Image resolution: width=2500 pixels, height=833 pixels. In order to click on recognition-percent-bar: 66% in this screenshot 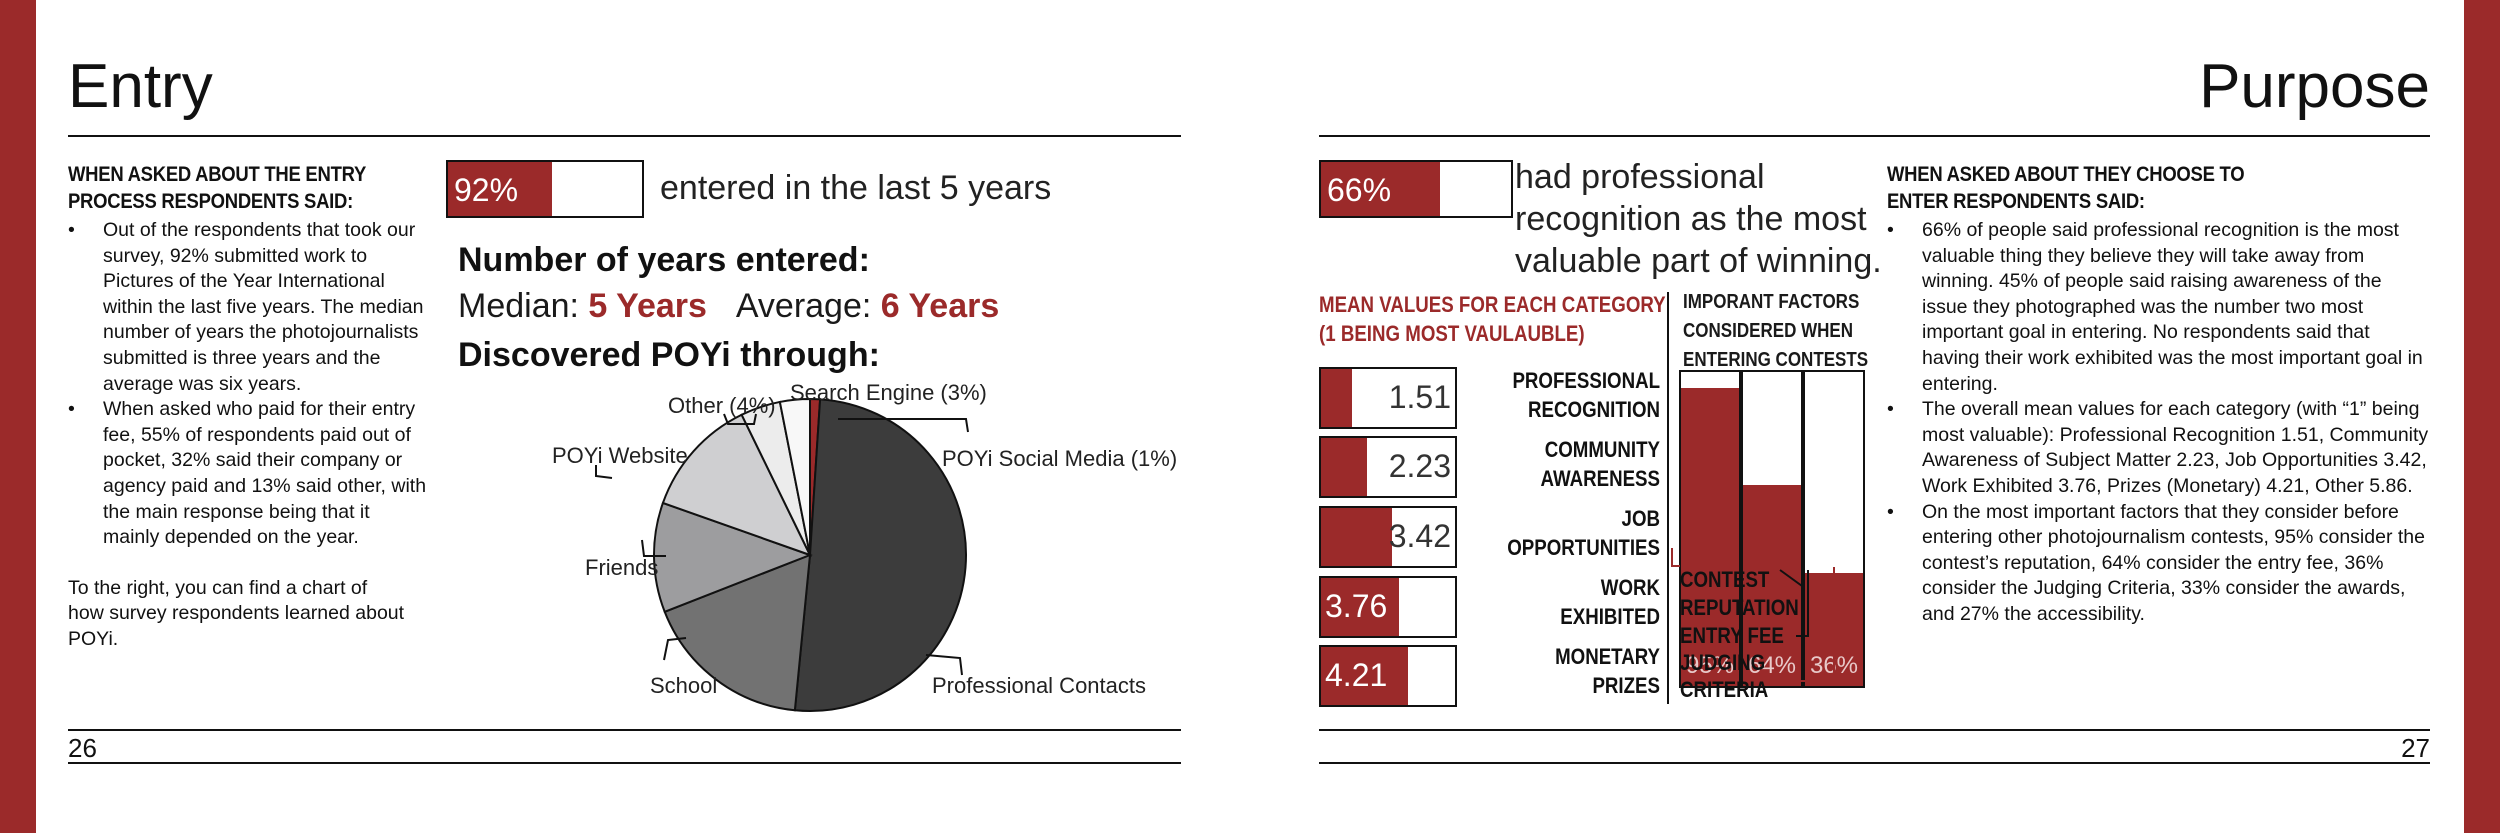, I will do `click(1416, 189)`.